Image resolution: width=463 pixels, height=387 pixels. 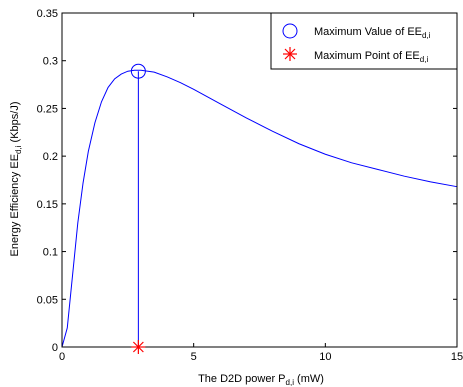 I want to click on y-tick-label: 0.05, so click(x=47, y=300).